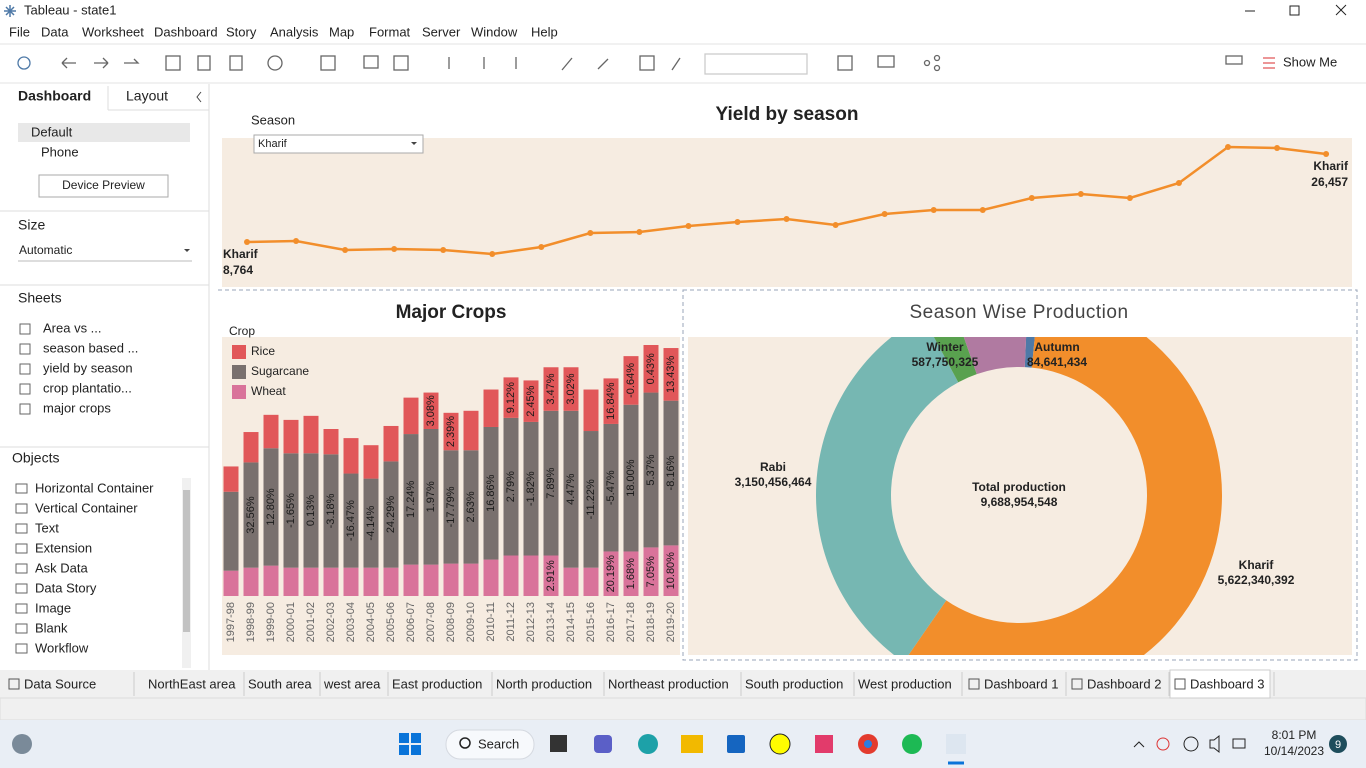 Image resolution: width=1366 pixels, height=768 pixels. Describe the element at coordinates (22, 744) in the screenshot. I see `weather-icon` at that location.